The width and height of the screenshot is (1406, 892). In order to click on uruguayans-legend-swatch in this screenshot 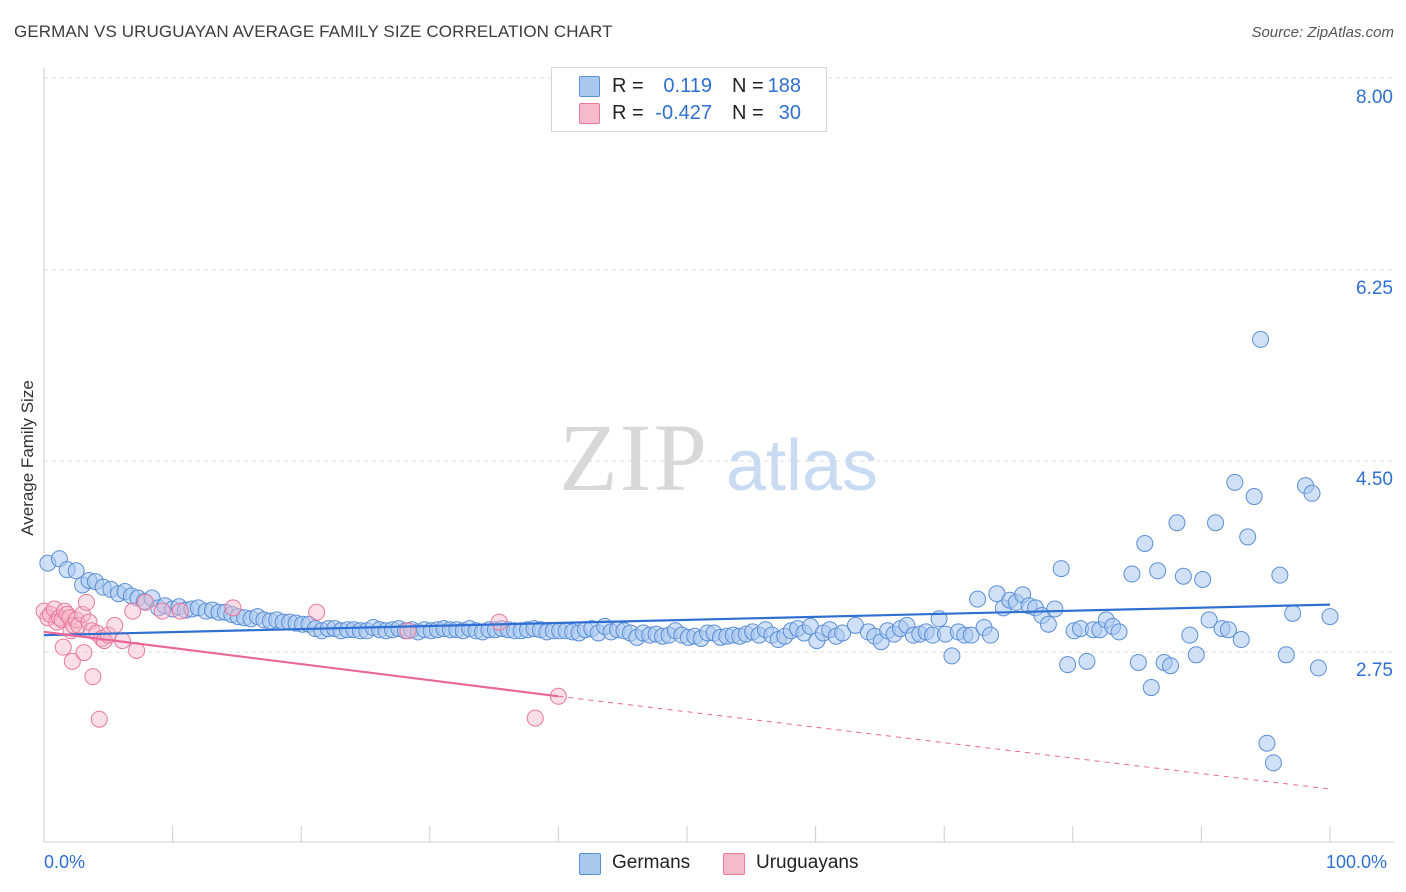, I will do `click(734, 864)`.